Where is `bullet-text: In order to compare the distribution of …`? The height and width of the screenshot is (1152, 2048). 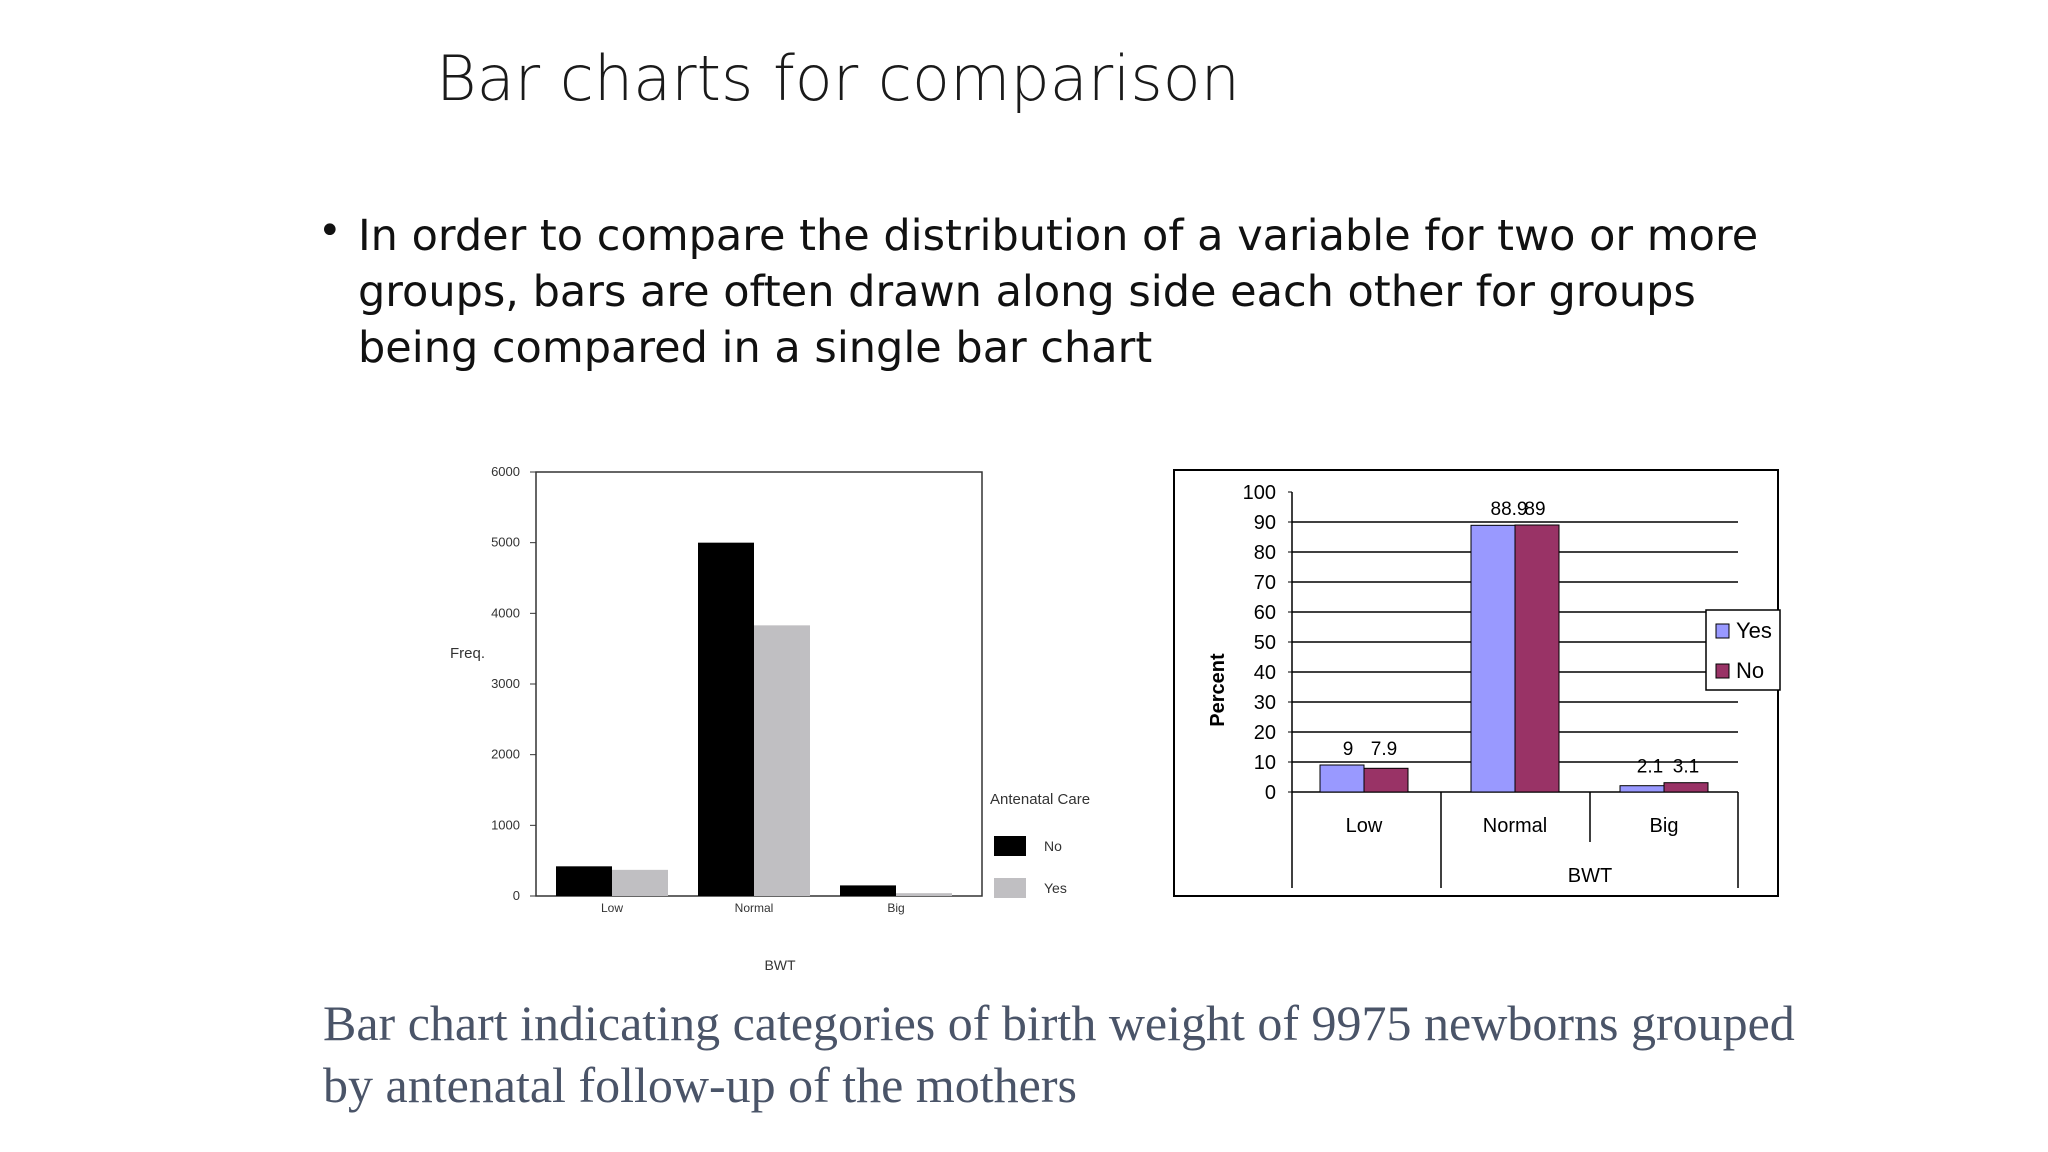 bullet-text: In order to compare the distribution of … is located at coordinates (1058, 292).